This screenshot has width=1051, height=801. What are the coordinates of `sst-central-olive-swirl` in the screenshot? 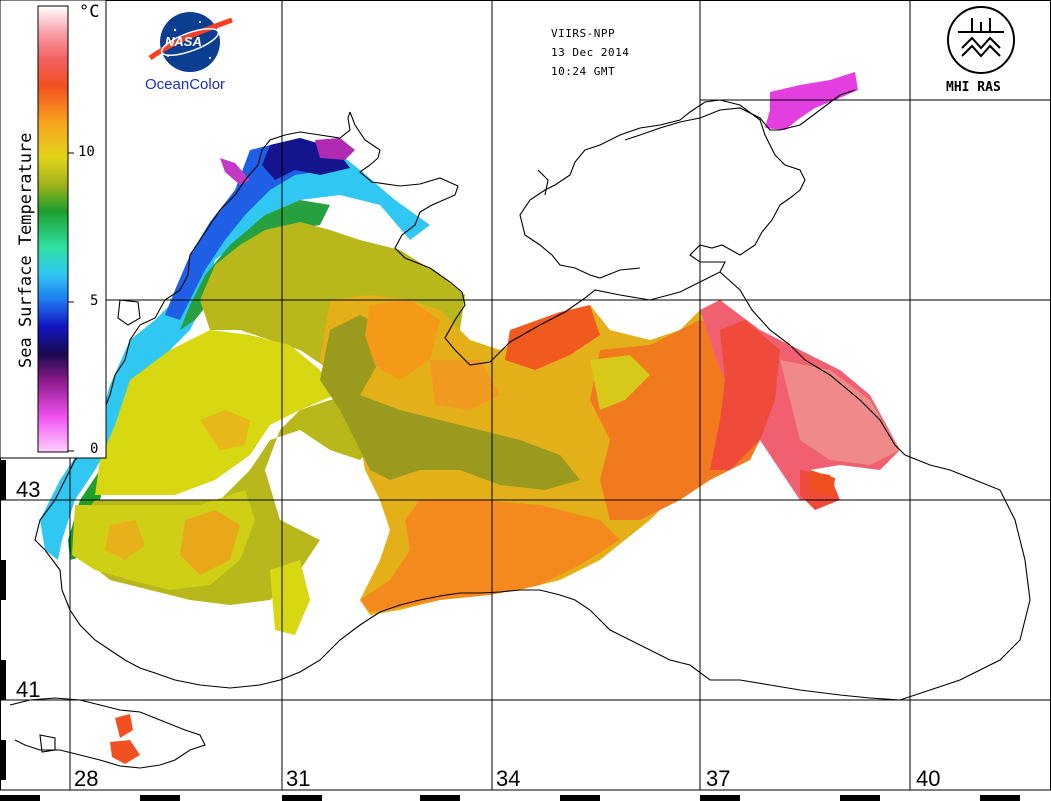 It's located at (450, 402).